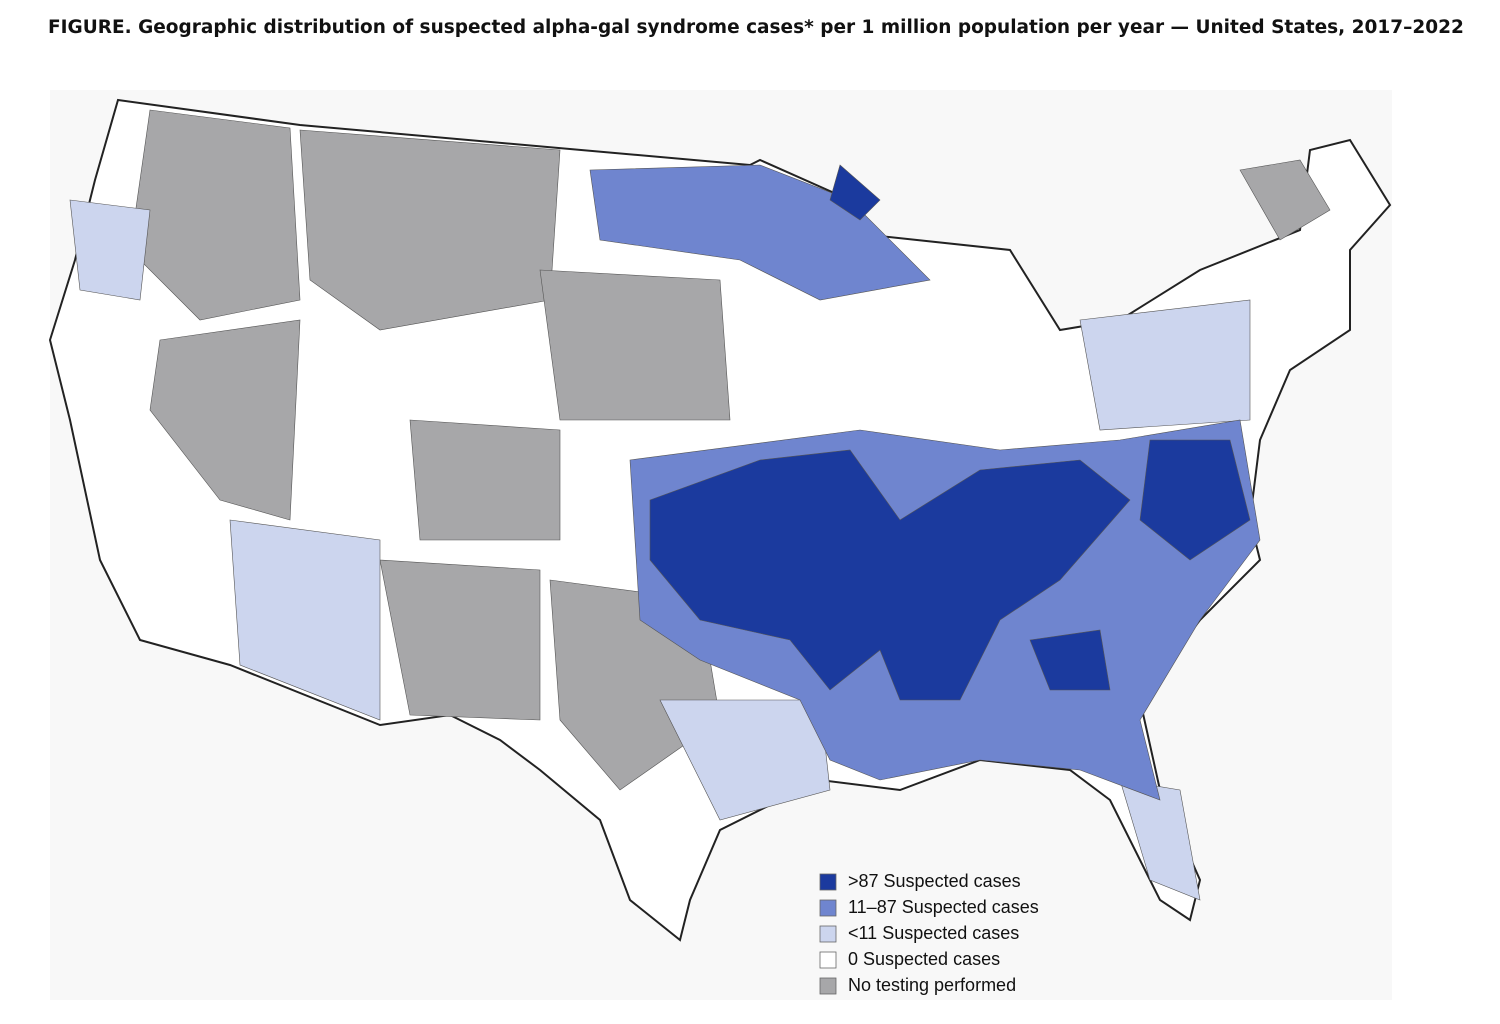  I want to click on legend-label: 0 Suspected cases, so click(924, 959).